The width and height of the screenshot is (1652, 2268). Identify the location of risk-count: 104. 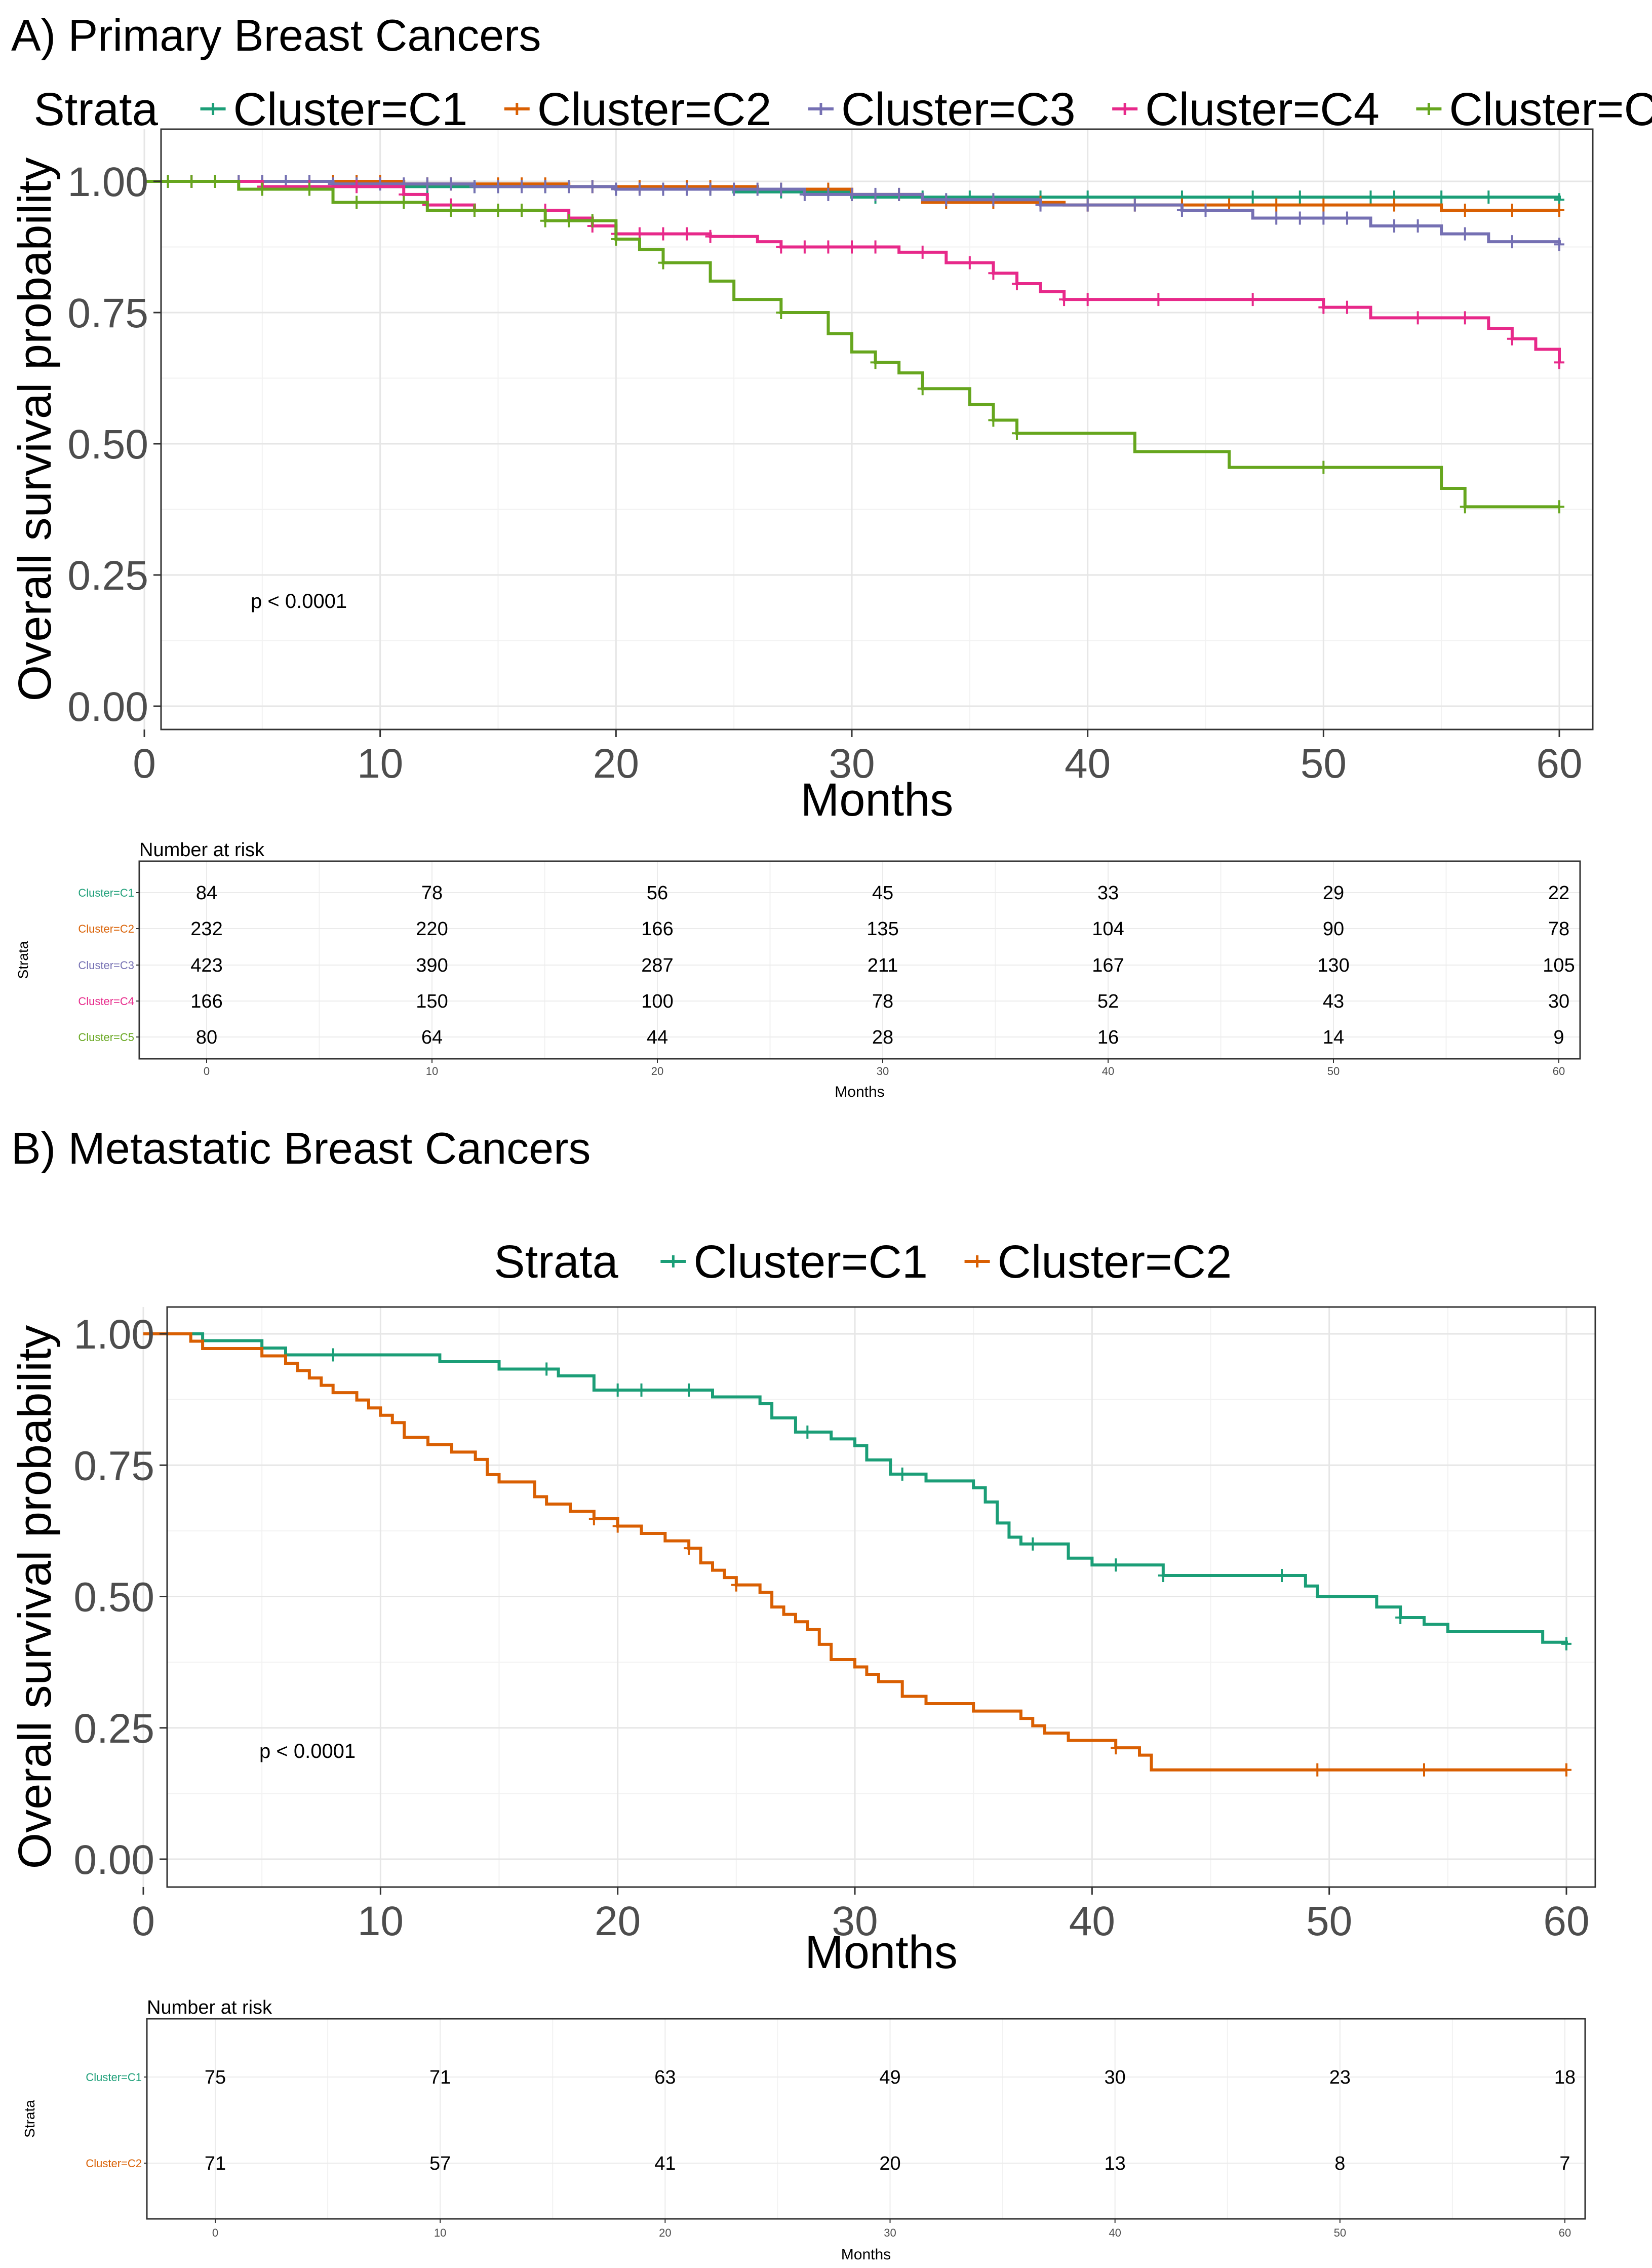
(1108, 929).